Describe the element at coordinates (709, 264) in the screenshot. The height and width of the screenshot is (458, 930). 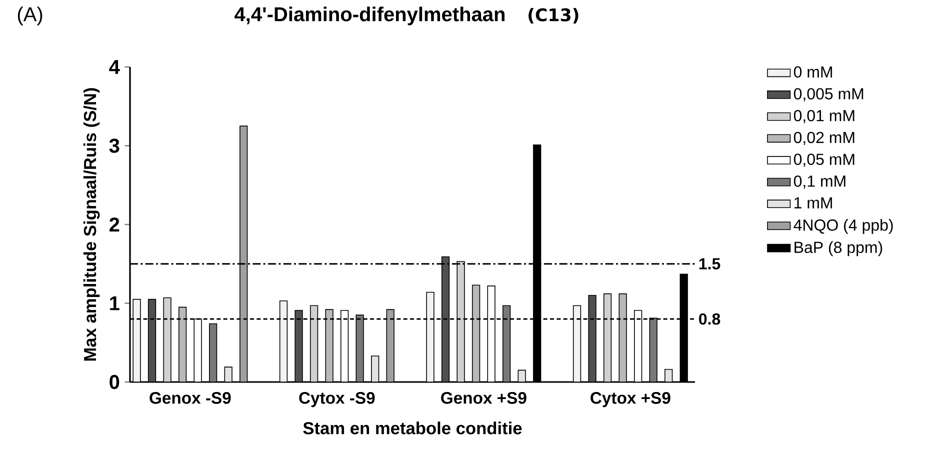
I see `ref-line-label: 1.5` at that location.